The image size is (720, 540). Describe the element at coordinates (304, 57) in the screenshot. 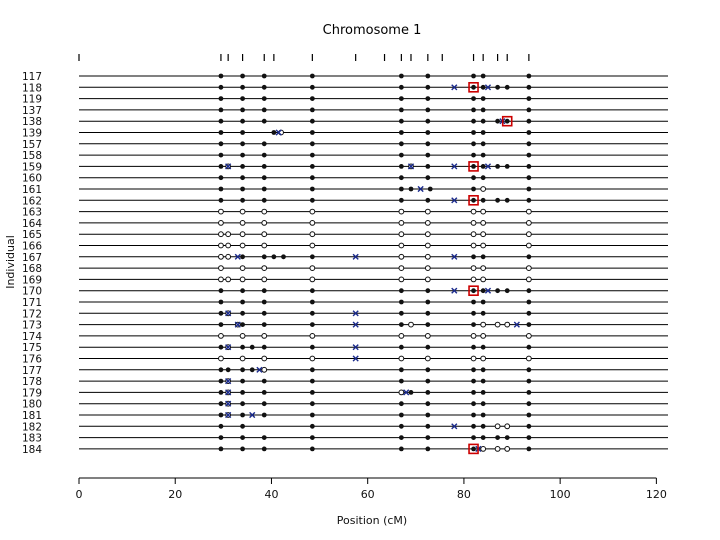

I see `marker-ticks` at that location.